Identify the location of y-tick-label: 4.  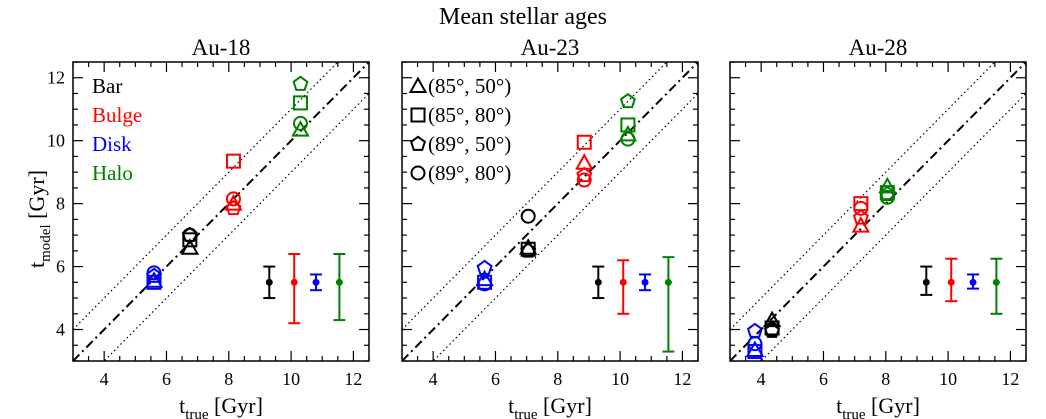
(60, 330).